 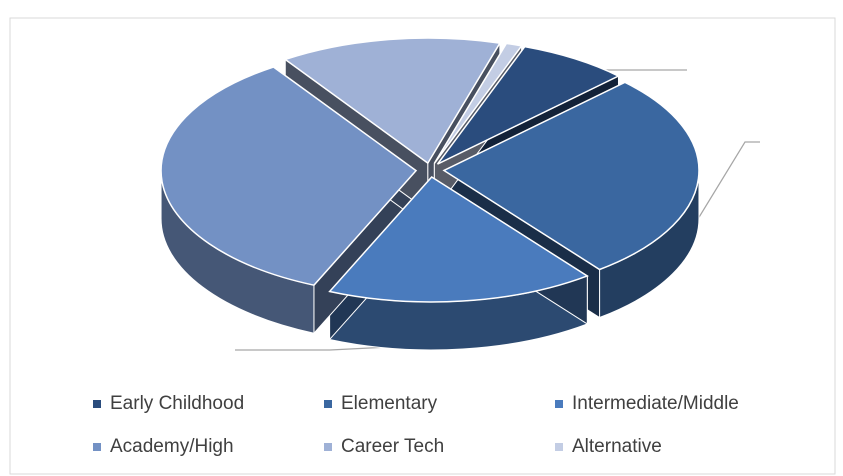 What do you see at coordinates (172, 446) in the screenshot?
I see `legend-label: Academy/High` at bounding box center [172, 446].